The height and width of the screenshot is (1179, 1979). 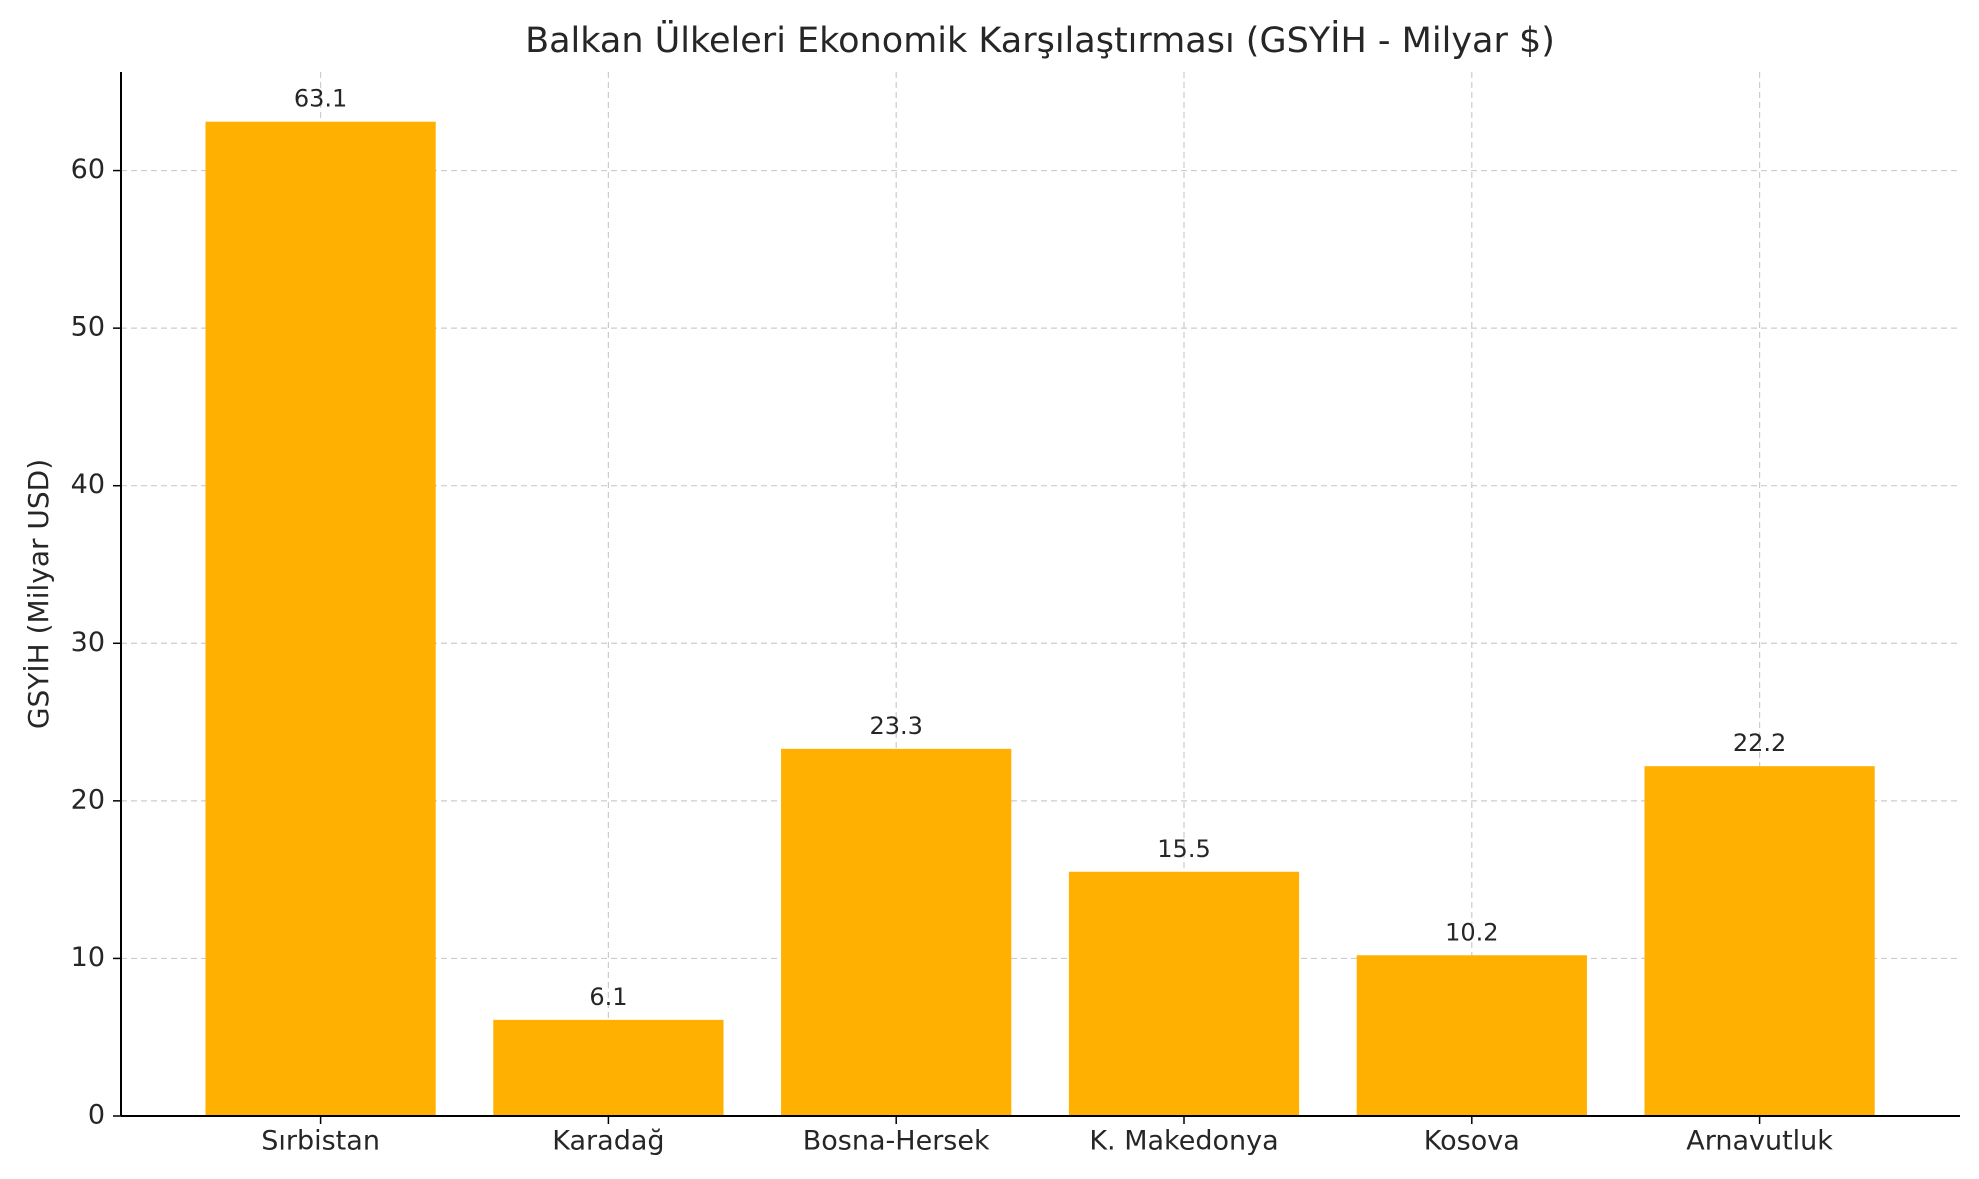 What do you see at coordinates (608, 997) in the screenshot?
I see `value-label: 6.1` at bounding box center [608, 997].